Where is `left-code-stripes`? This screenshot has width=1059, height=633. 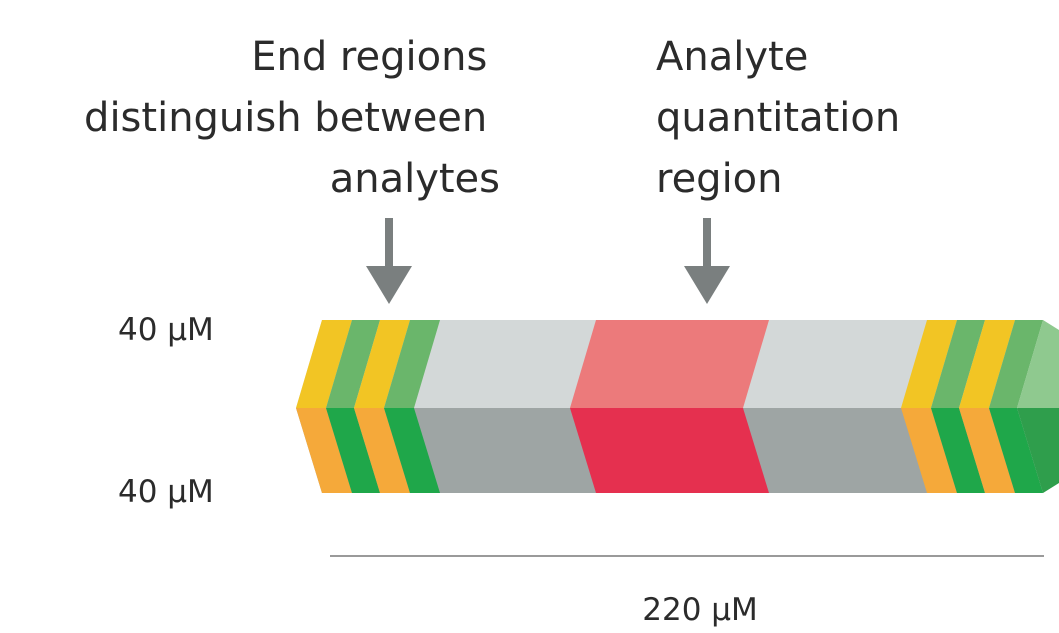
left-code-stripes is located at coordinates (368, 406).